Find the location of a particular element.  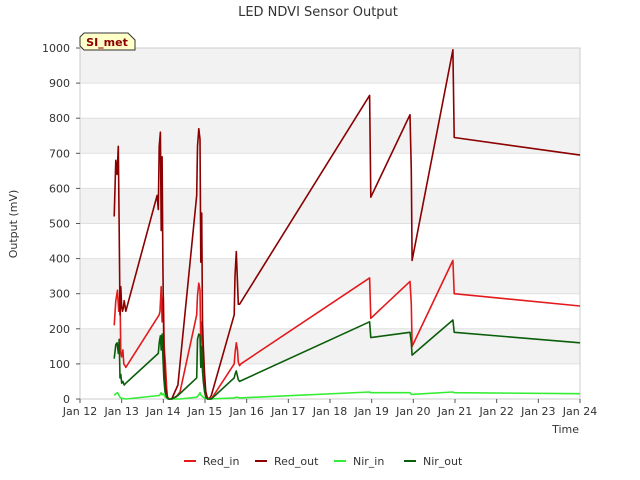

y-tick-label: 200 is located at coordinates (59, 329).